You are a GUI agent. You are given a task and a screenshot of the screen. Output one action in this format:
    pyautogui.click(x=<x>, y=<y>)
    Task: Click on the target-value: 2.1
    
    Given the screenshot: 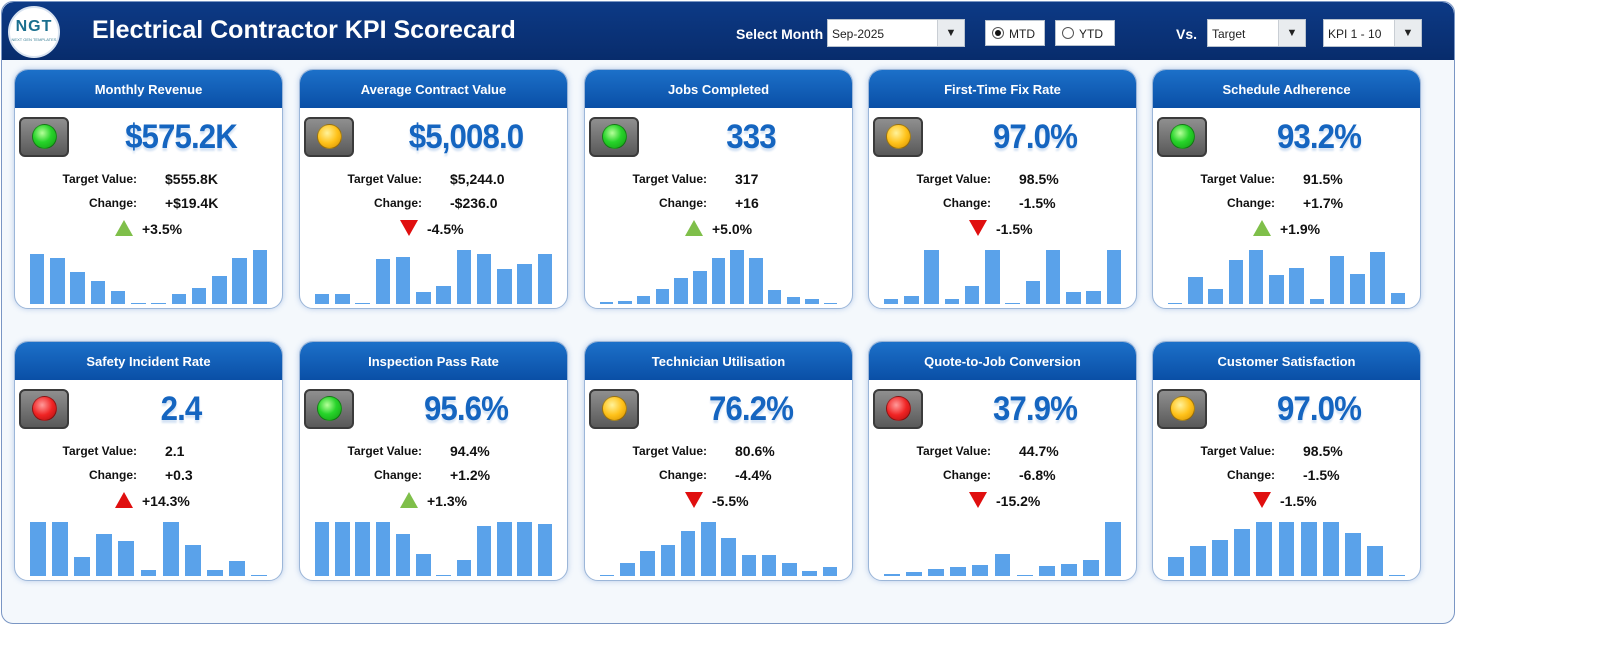 What is the action you would take?
    pyautogui.click(x=175, y=451)
    